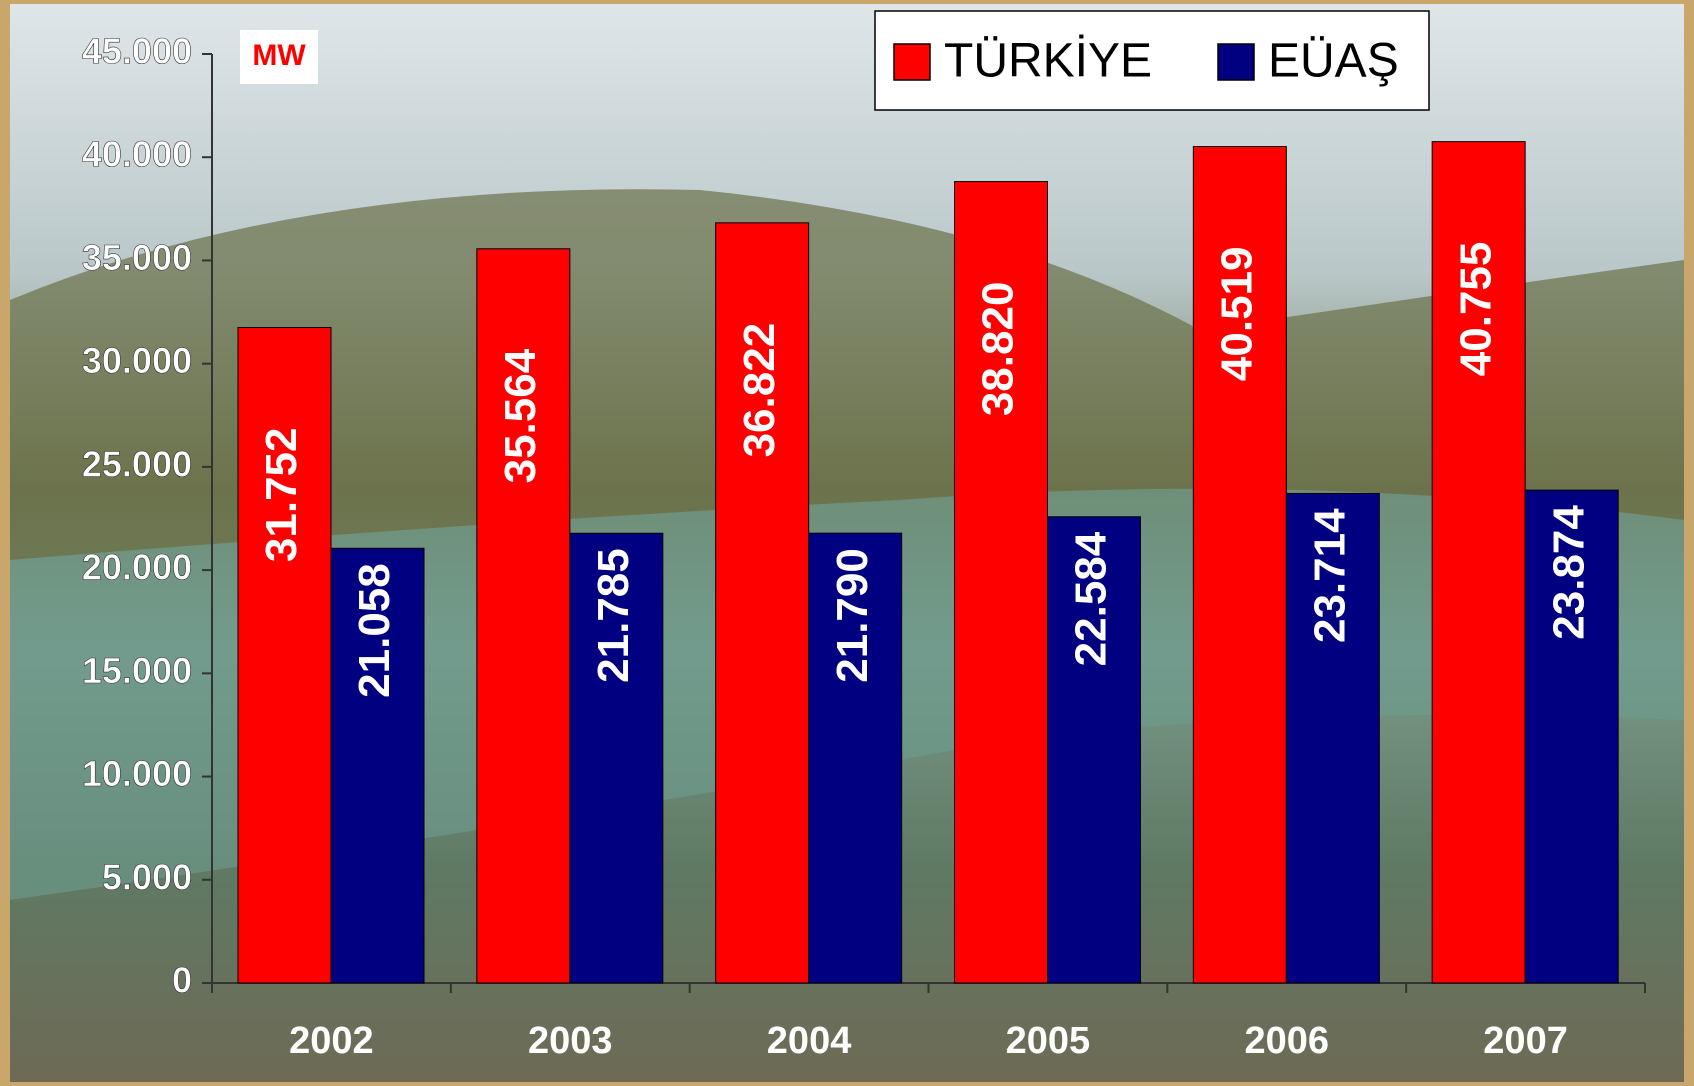 The width and height of the screenshot is (1694, 1086). Describe the element at coordinates (1048, 1041) in the screenshot. I see `x-tick-label: 2005` at that location.